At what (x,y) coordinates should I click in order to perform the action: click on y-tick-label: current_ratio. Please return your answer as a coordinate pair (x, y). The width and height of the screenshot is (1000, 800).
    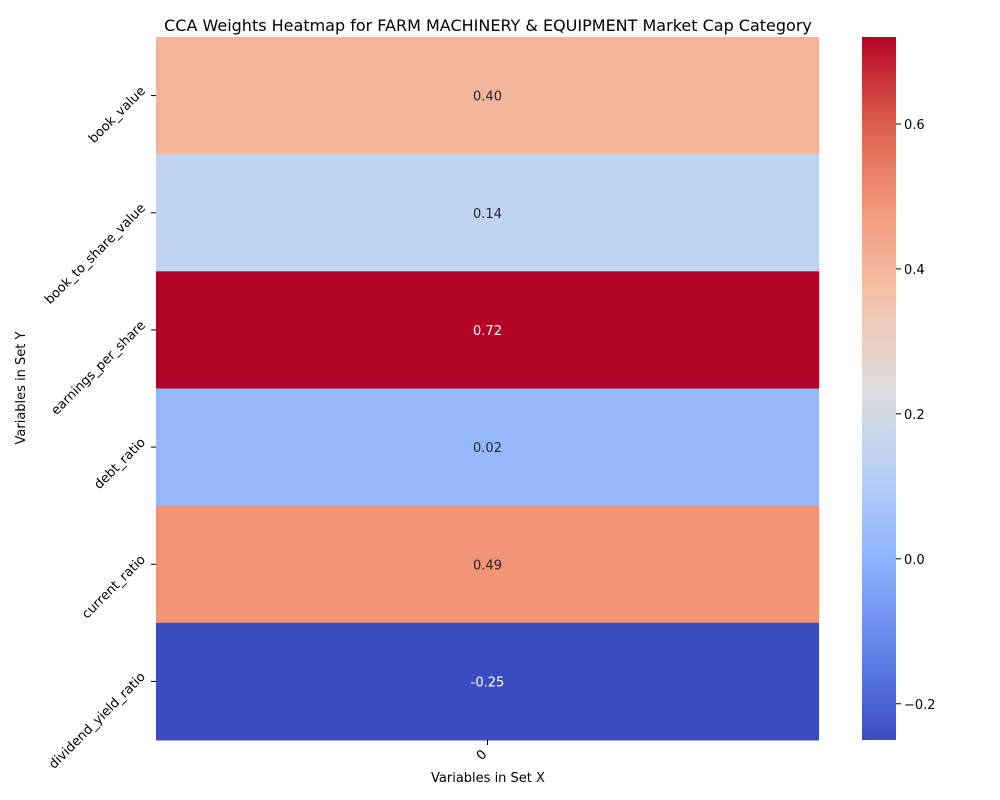
    Looking at the image, I should click on (114, 587).